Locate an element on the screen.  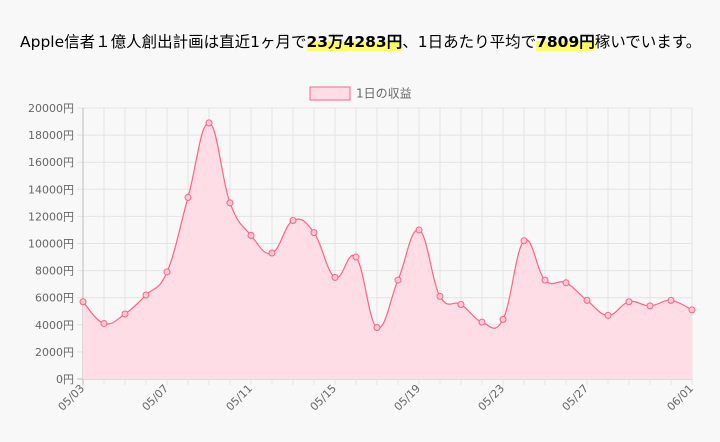
headline-text-3: 稼いでいます。 is located at coordinates (648, 42).